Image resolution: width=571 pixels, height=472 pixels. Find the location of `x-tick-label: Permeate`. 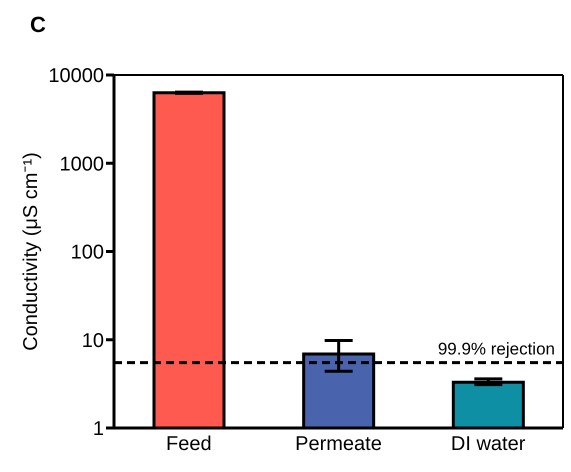

x-tick-label: Permeate is located at coordinates (338, 444).